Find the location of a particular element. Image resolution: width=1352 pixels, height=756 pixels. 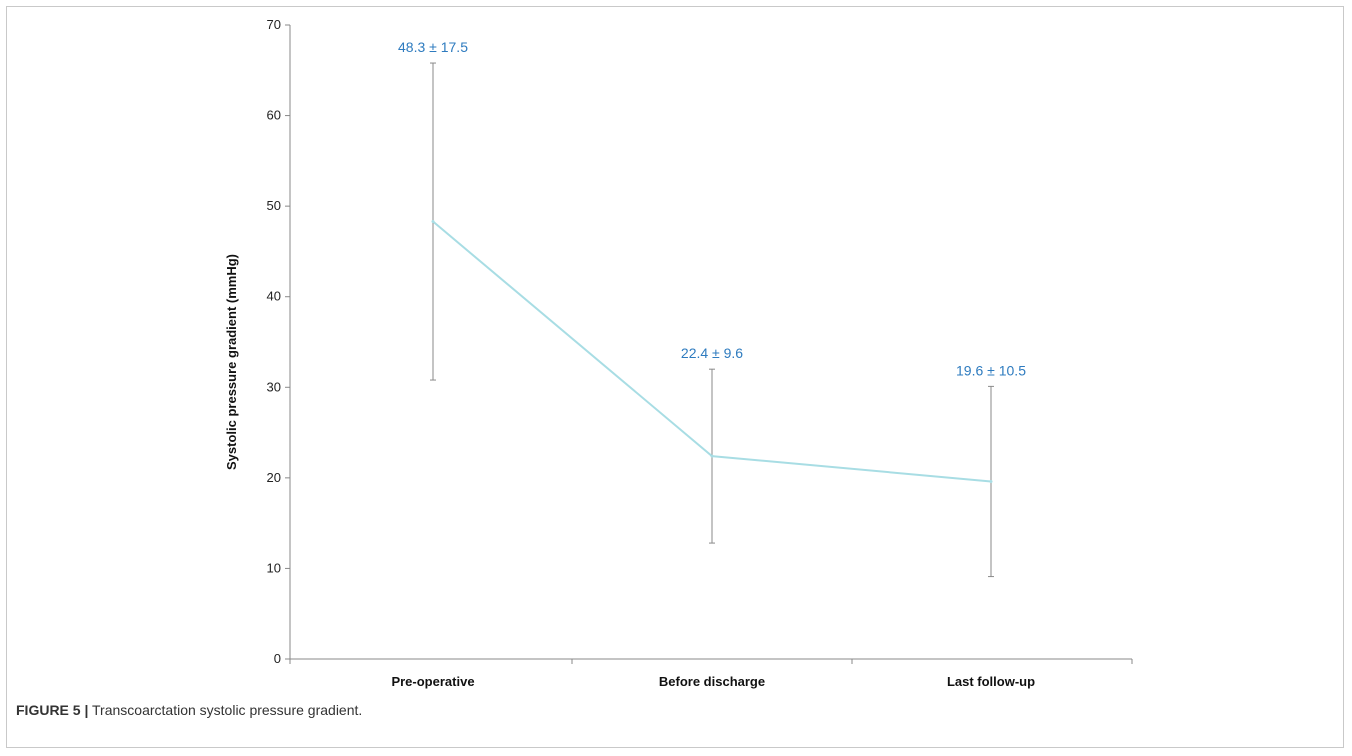

x-tick-label: Last follow-up is located at coordinates (991, 681).